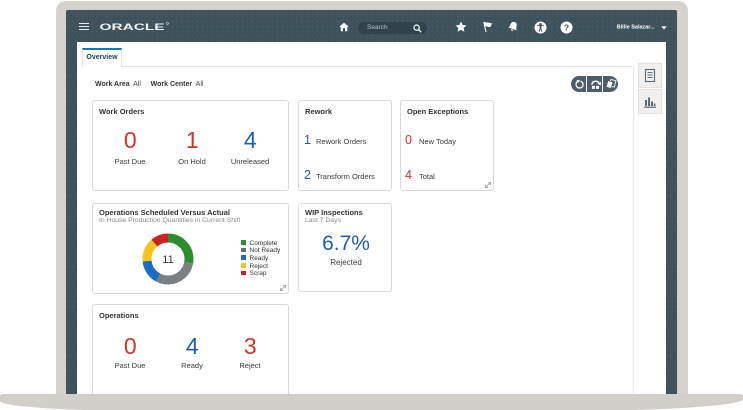  Describe the element at coordinates (167, 260) in the screenshot. I see `svg-text: 11` at that location.